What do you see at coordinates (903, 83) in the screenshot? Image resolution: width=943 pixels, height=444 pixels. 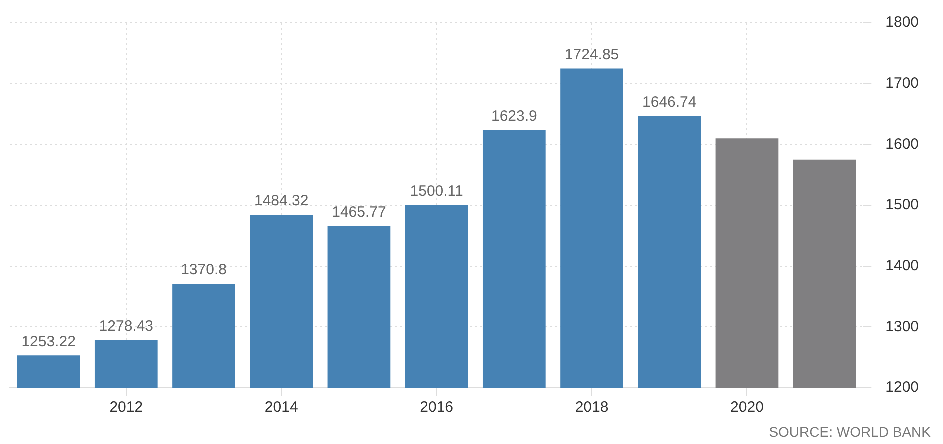 I see `y-tick-label: 1700` at bounding box center [903, 83].